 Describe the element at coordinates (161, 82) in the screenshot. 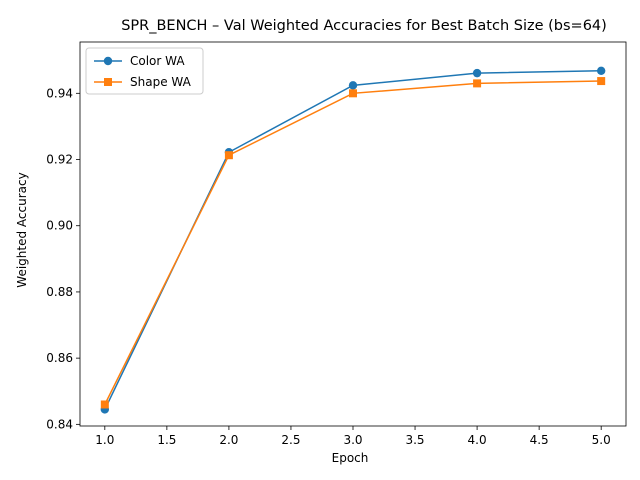

I see `legend-label: Shape WA` at that location.